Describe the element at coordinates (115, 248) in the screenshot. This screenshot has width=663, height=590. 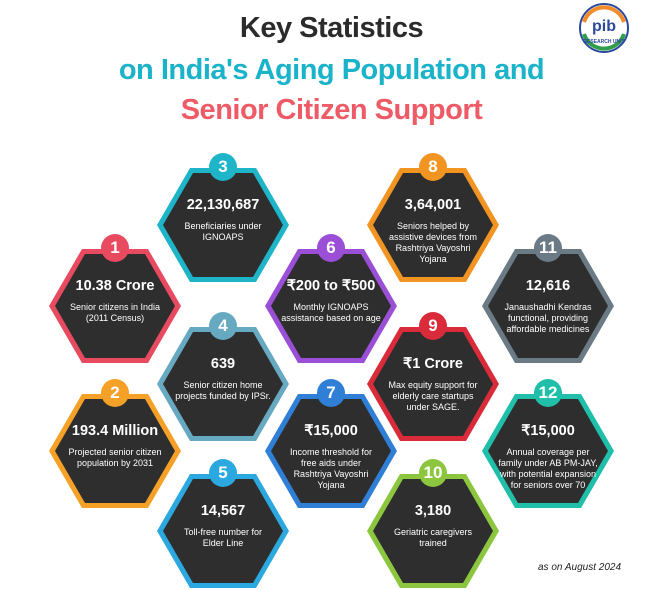
I see `stat-number-badge: 1` at that location.